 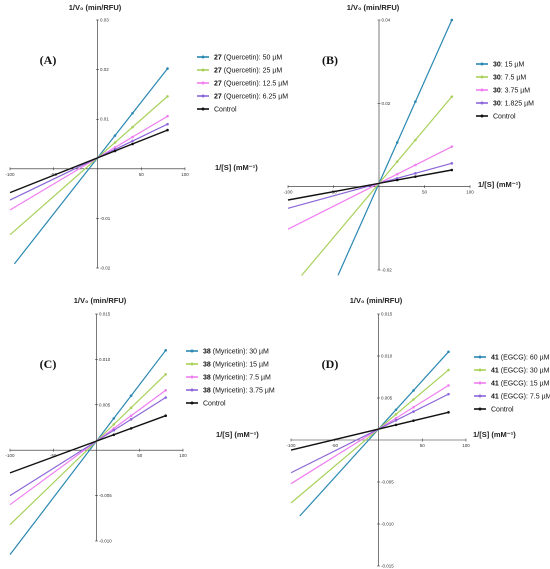 I want to click on y-tick-label: 0.005, so click(x=387, y=398).